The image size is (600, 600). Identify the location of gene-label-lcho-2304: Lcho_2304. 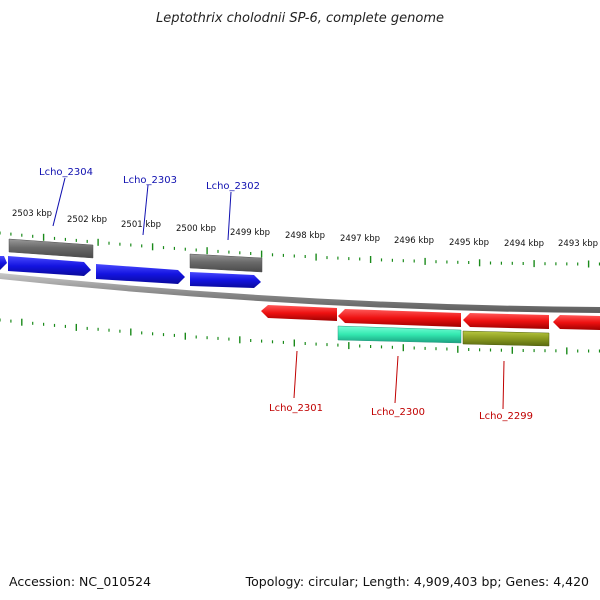
(66, 172).